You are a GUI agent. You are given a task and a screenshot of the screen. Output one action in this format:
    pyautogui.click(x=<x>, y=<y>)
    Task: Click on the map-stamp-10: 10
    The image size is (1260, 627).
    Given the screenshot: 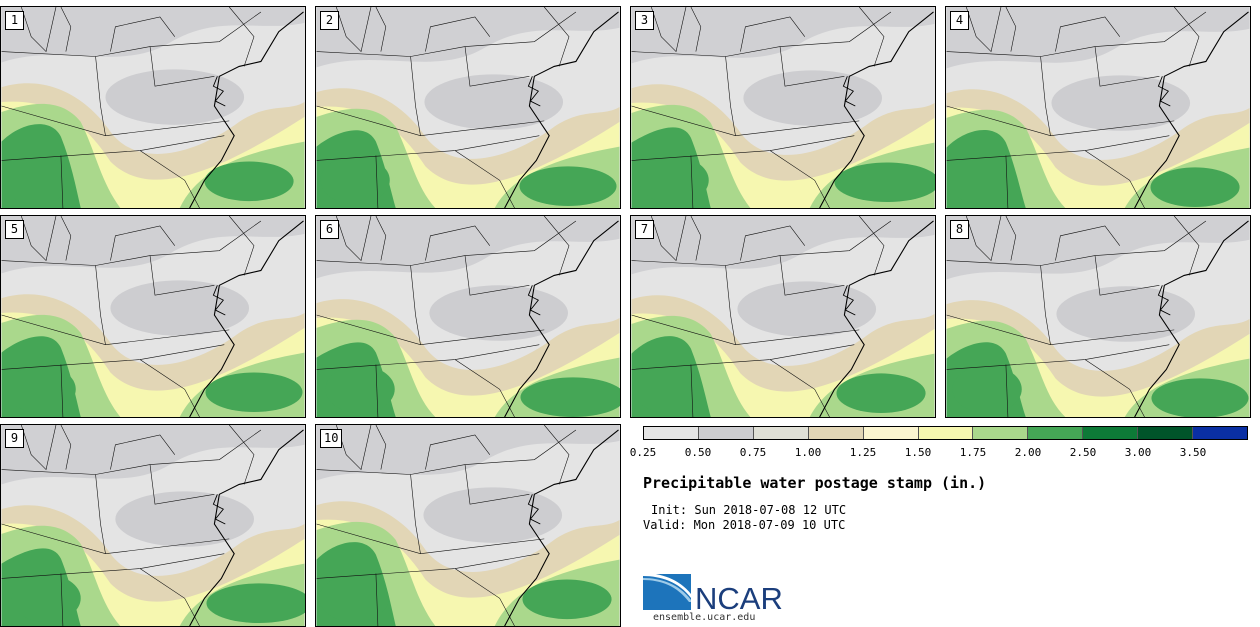 What is the action you would take?
    pyautogui.click(x=468, y=525)
    